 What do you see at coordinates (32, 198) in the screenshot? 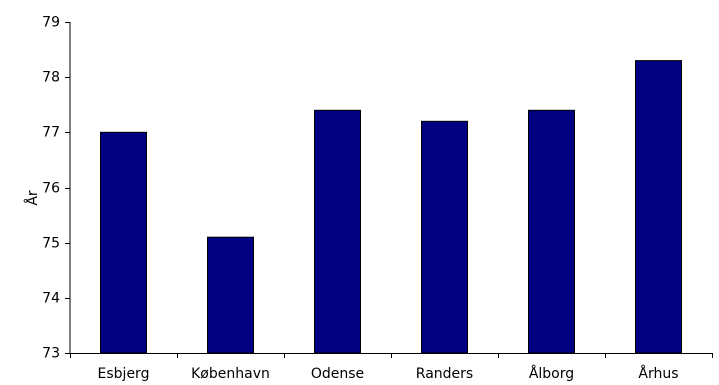
I see `y-axis-title: År` at bounding box center [32, 198].